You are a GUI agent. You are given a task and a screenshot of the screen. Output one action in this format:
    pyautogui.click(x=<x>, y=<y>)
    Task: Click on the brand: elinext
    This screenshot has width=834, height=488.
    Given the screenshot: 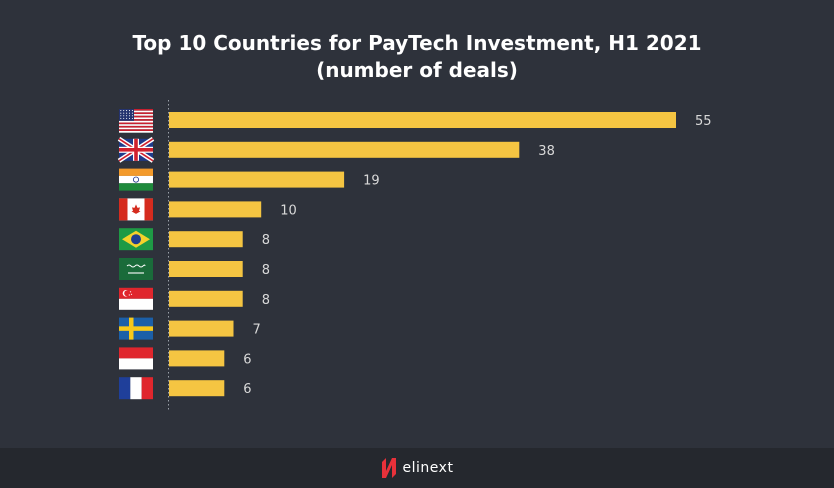 What is the action you would take?
    pyautogui.click(x=417, y=468)
    